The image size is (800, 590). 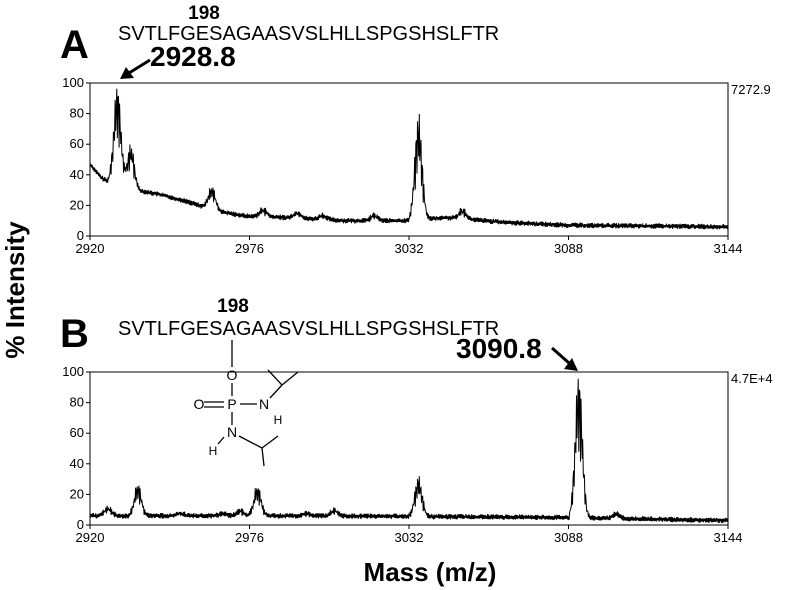 I want to click on atom-h2: H, so click(x=213, y=451).